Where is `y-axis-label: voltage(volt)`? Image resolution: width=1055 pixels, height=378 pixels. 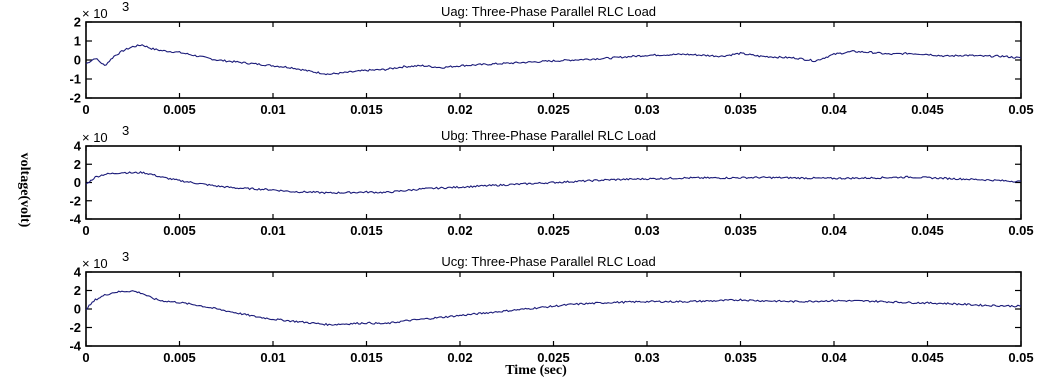 y-axis-label: voltage(volt) is located at coordinates (24, 190).